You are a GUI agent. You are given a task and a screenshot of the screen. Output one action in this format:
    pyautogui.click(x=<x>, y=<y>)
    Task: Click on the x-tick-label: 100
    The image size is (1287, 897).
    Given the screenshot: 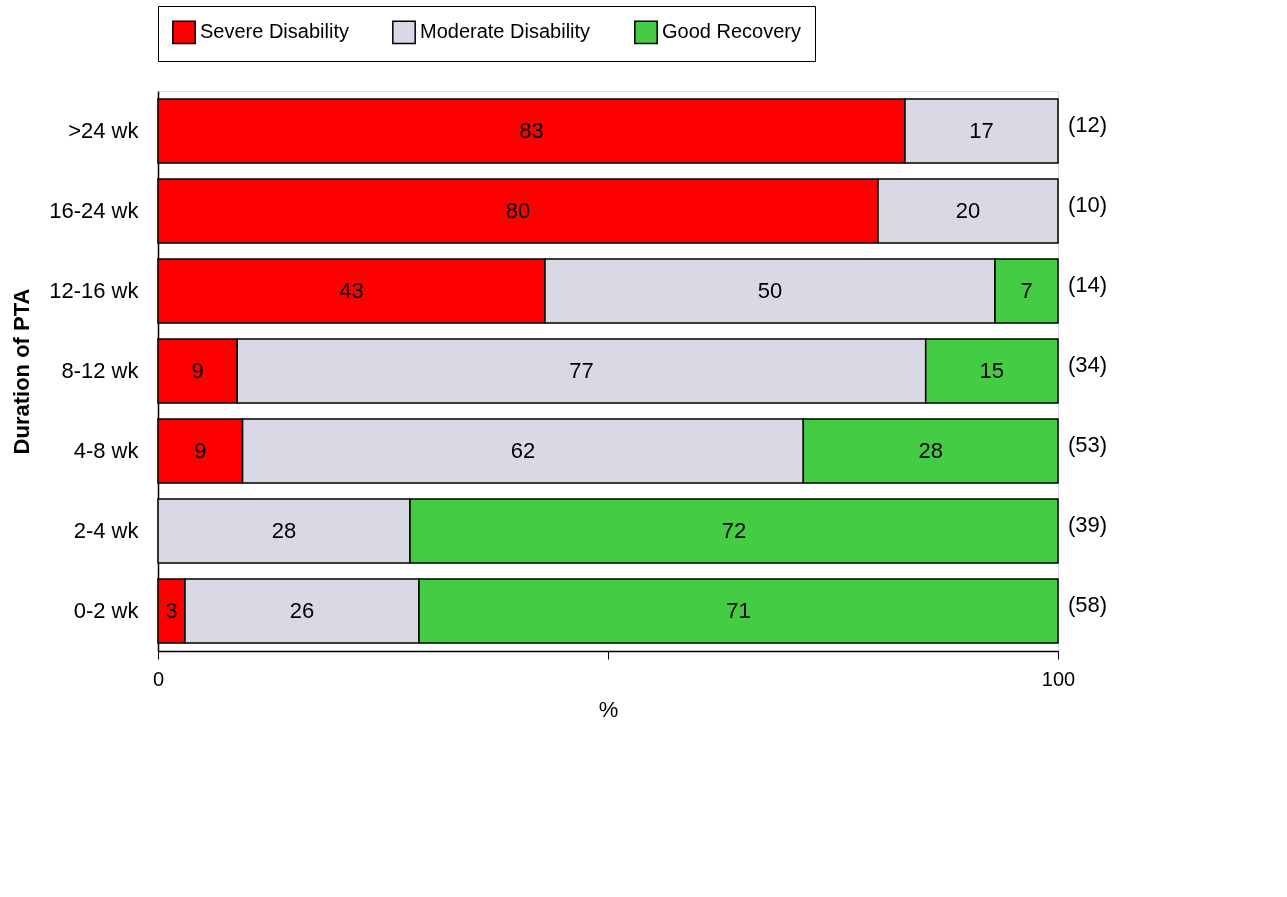 What is the action you would take?
    pyautogui.click(x=1058, y=678)
    